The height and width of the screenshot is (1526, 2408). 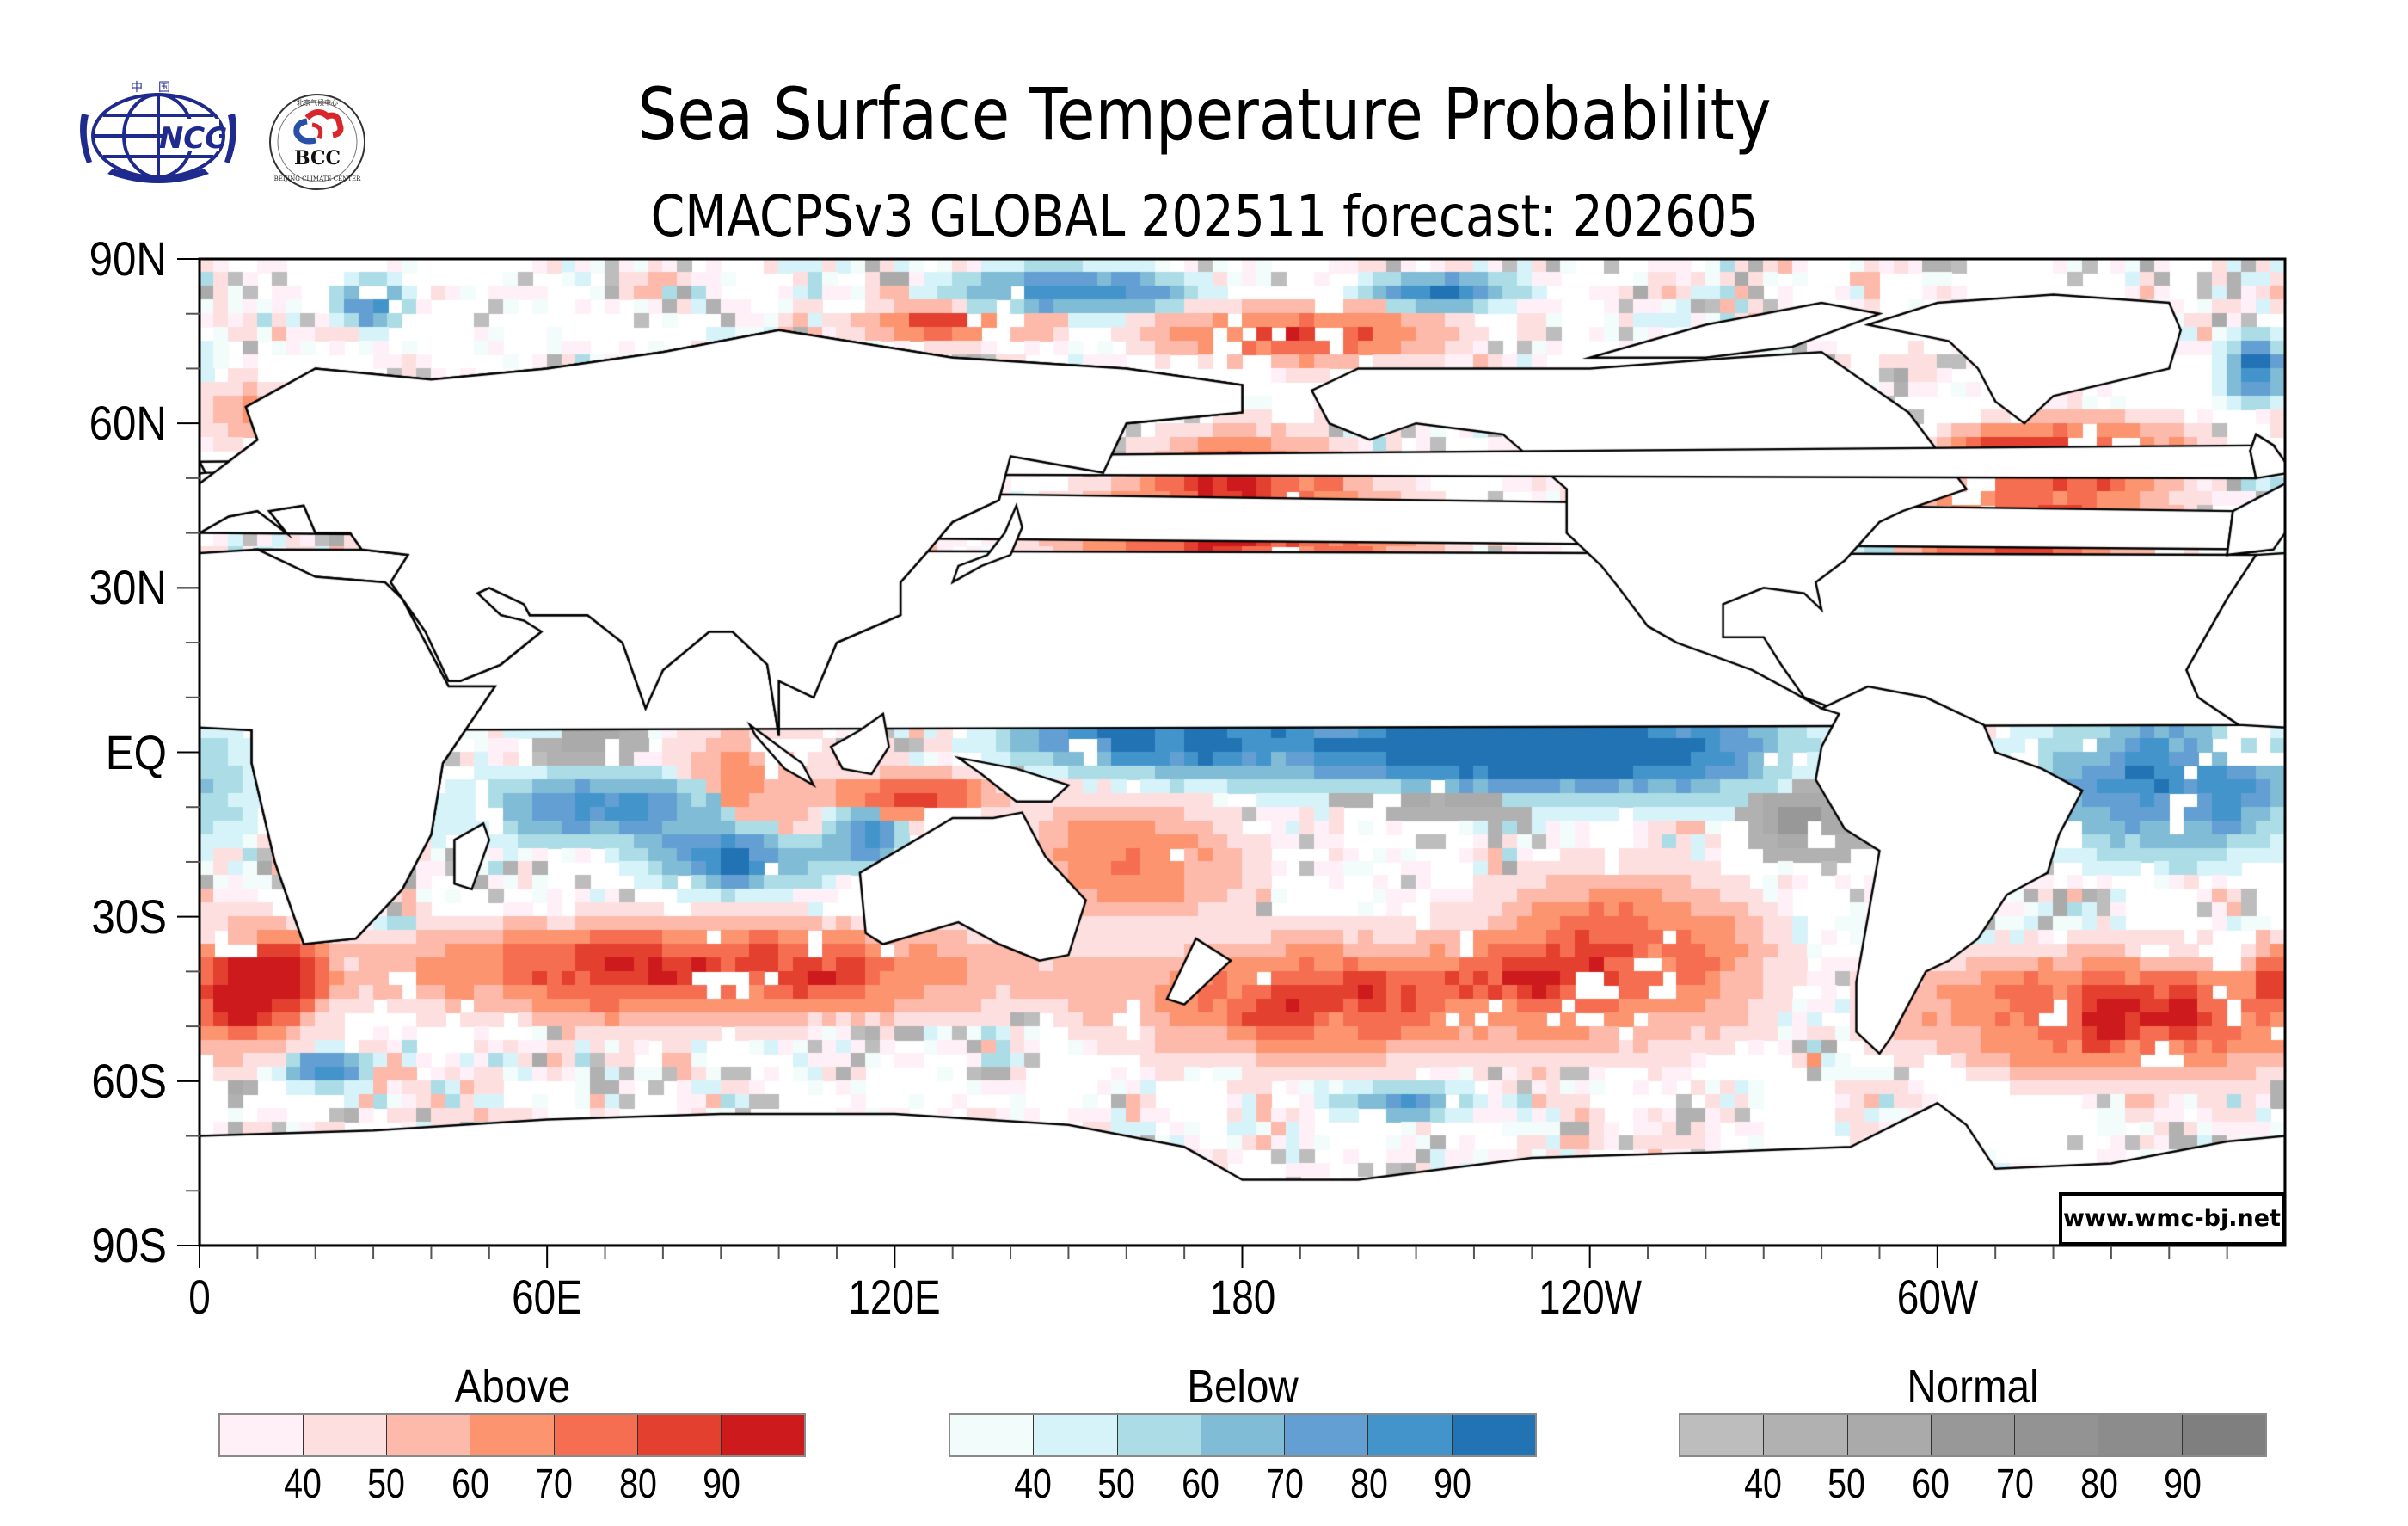 What do you see at coordinates (512, 1386) in the screenshot?
I see `legend-title-above: Above` at bounding box center [512, 1386].